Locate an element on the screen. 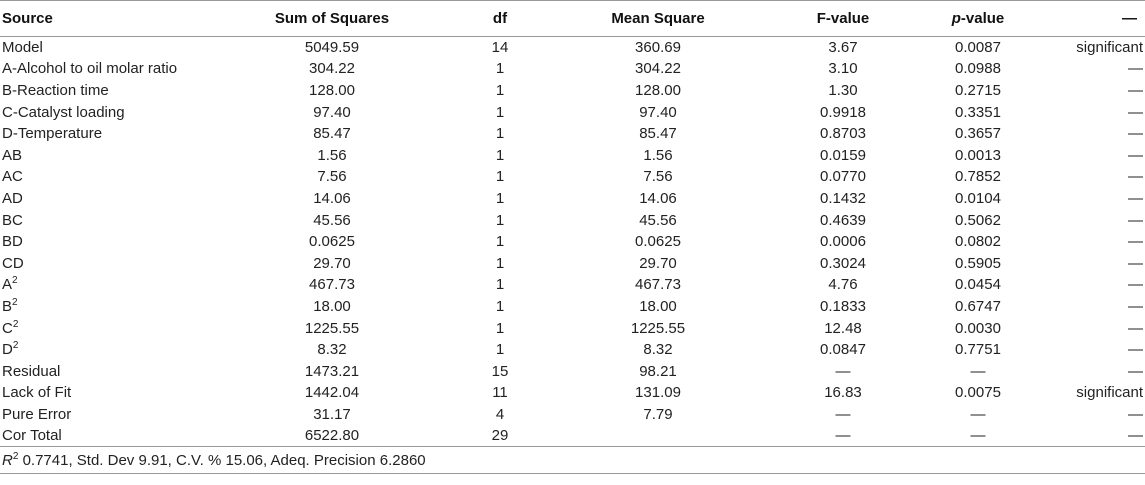 The width and height of the screenshot is (1145, 485). cell-sum-of-squares: 1.56 is located at coordinates (332, 155).